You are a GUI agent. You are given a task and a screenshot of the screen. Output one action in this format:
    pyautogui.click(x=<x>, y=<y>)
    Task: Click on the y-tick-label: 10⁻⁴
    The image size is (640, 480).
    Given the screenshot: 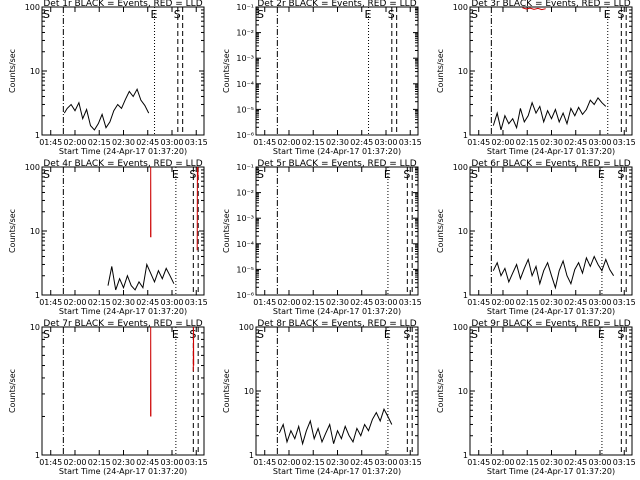 What is the action you would take?
    pyautogui.click(x=245, y=244)
    